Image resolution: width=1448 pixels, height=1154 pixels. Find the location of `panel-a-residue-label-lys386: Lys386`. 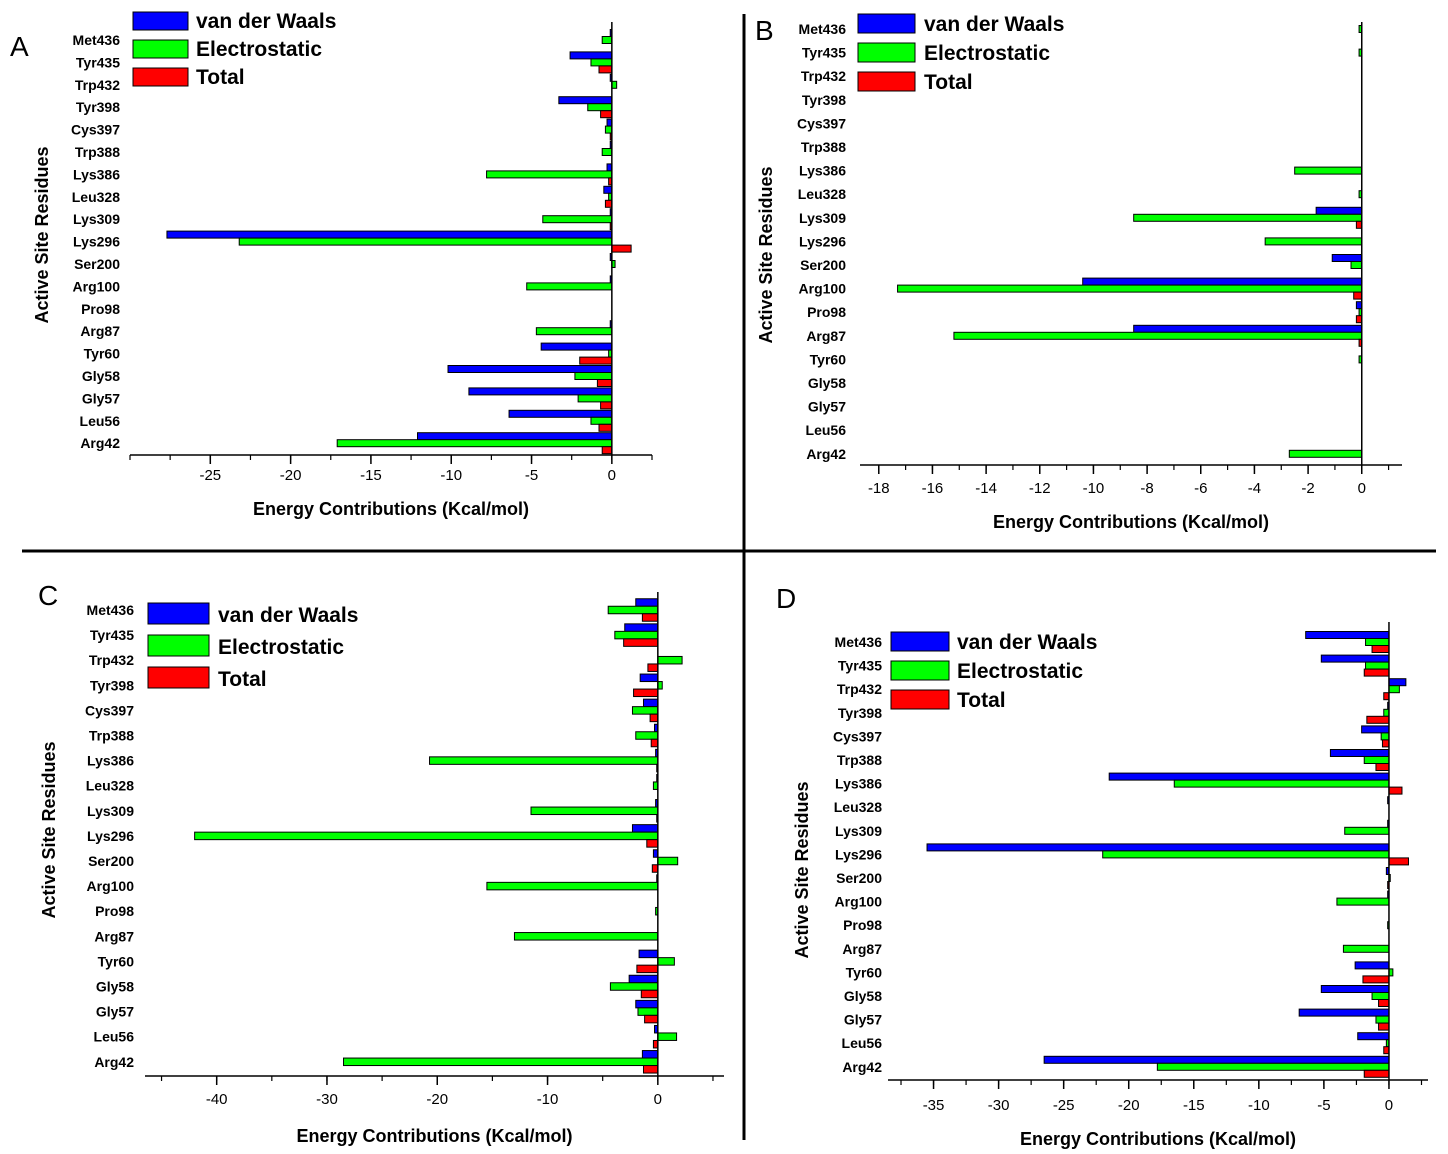

panel-a-residue-label-lys386: Lys386 is located at coordinates (96, 174).